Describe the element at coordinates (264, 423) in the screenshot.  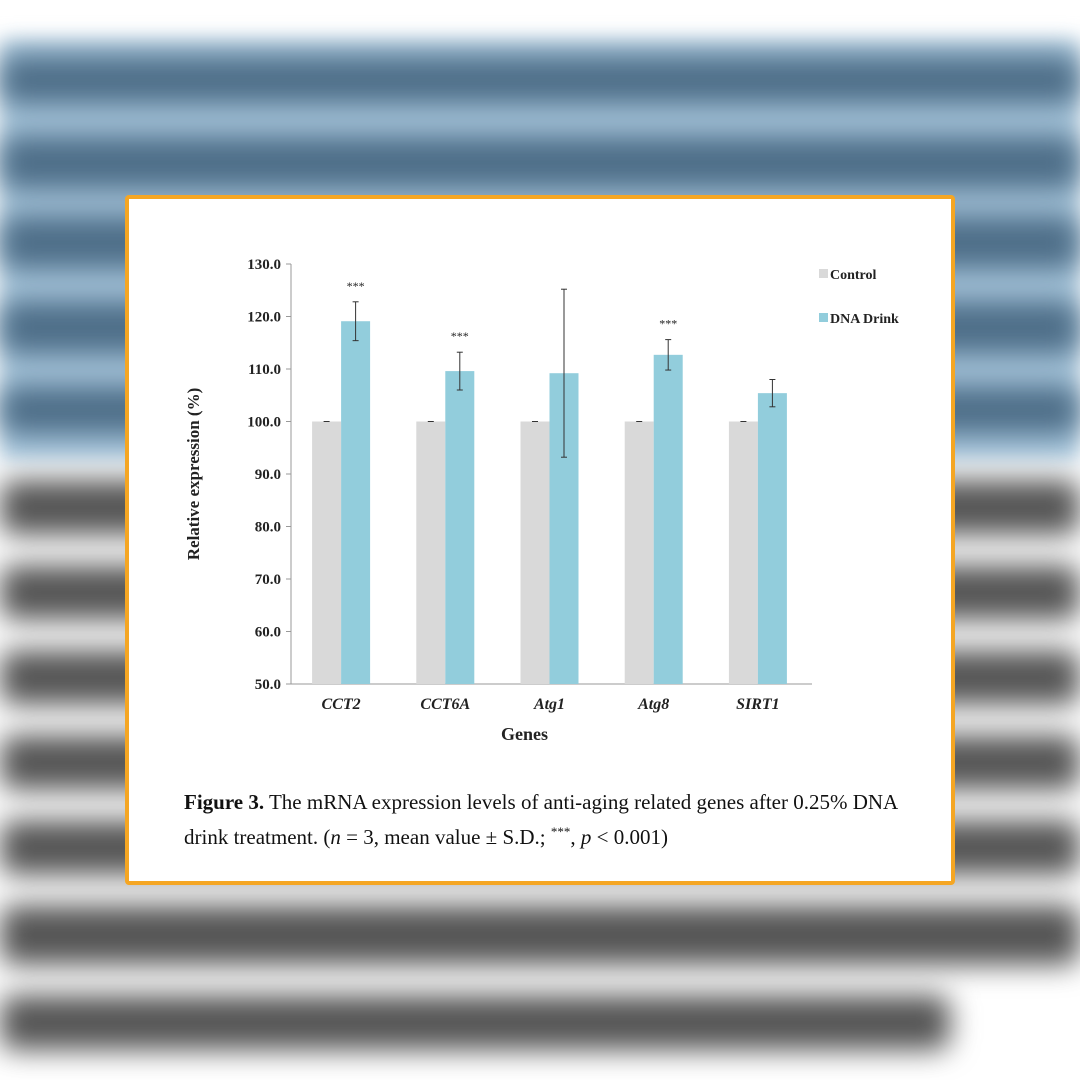
I see `y-tick-label: 100.0` at that location.